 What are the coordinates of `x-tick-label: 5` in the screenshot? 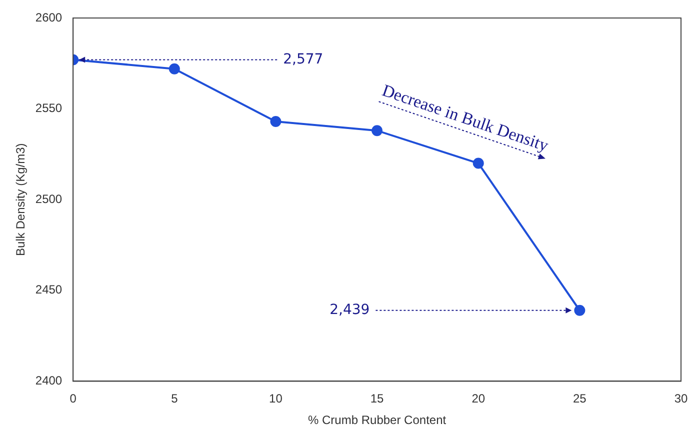 It's located at (174, 399).